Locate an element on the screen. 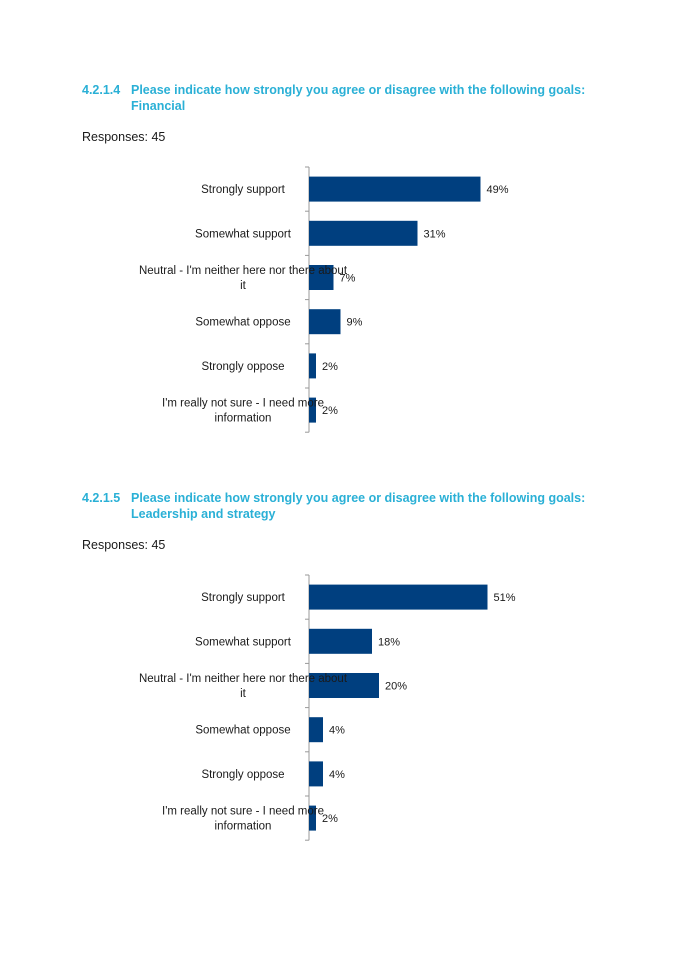 Image resolution: width=675 pixels, height=955 pixels. data-label: 49% is located at coordinates (498, 190).